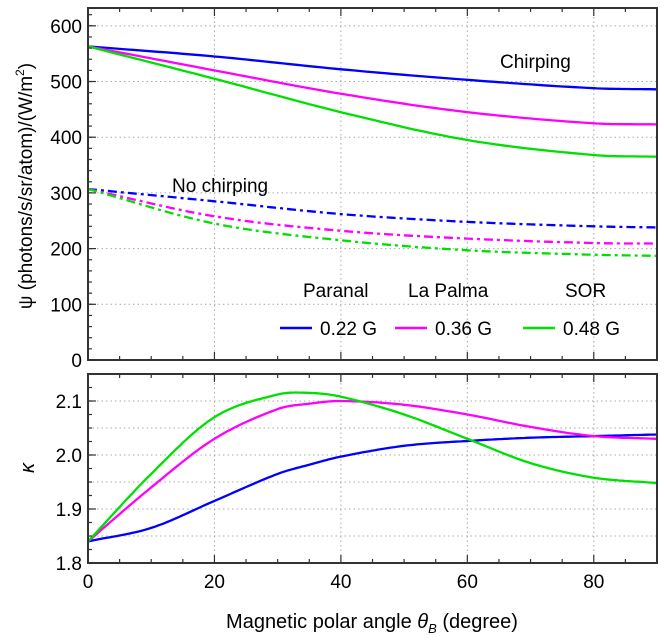 The image size is (664, 640). Describe the element at coordinates (76, 361) in the screenshot. I see `y-tick-label: 0` at that location.